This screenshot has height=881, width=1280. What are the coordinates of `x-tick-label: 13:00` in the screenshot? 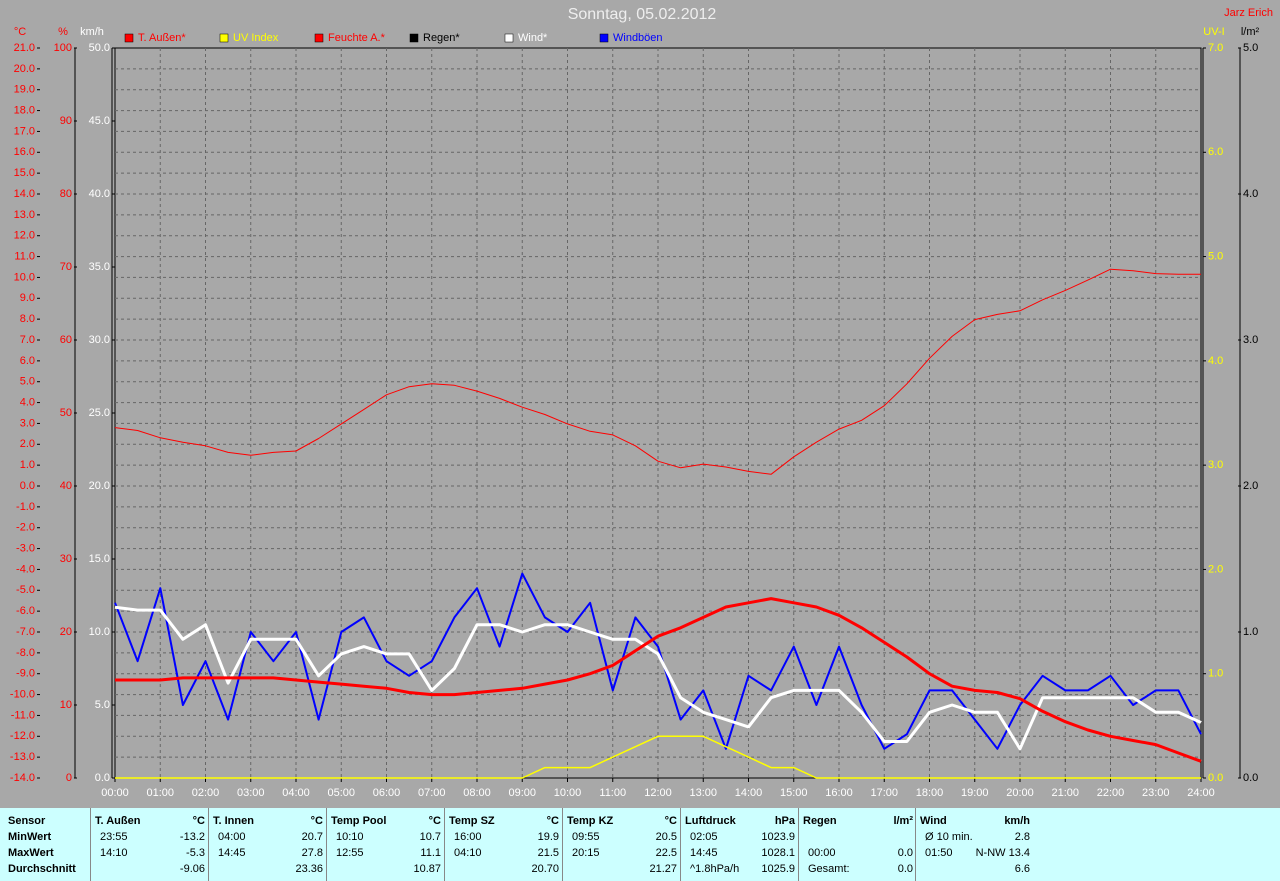 It's located at (703, 793).